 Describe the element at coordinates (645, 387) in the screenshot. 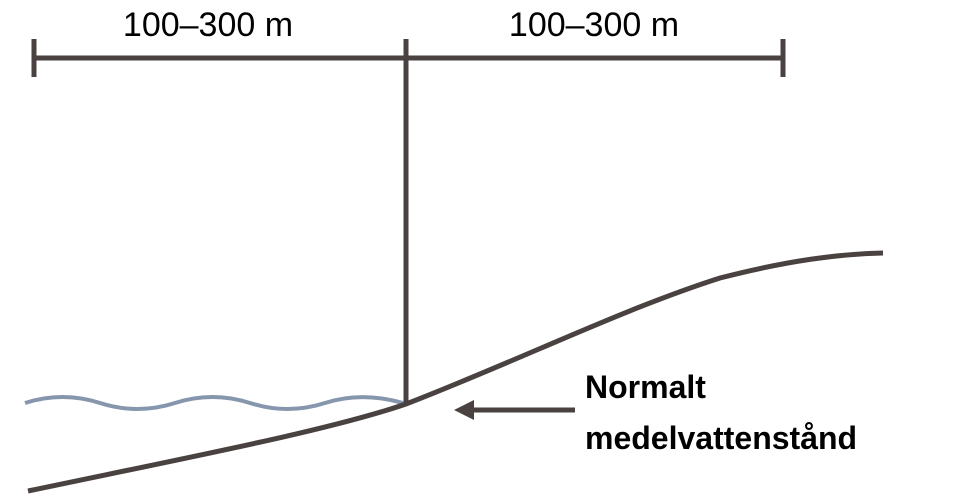

I see `callout-label-line1: Normalt` at that location.